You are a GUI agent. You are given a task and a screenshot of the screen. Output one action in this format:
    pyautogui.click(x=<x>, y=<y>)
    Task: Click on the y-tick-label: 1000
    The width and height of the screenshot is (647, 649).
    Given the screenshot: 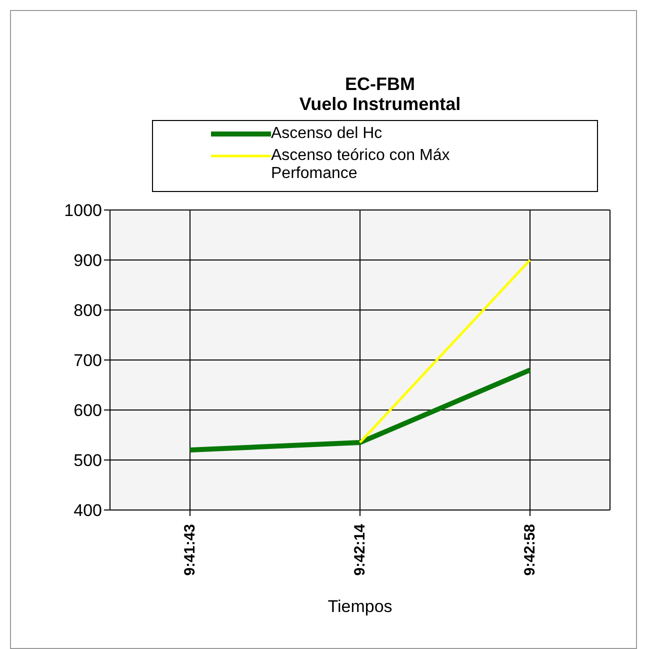 What is the action you would take?
    pyautogui.click(x=83, y=210)
    